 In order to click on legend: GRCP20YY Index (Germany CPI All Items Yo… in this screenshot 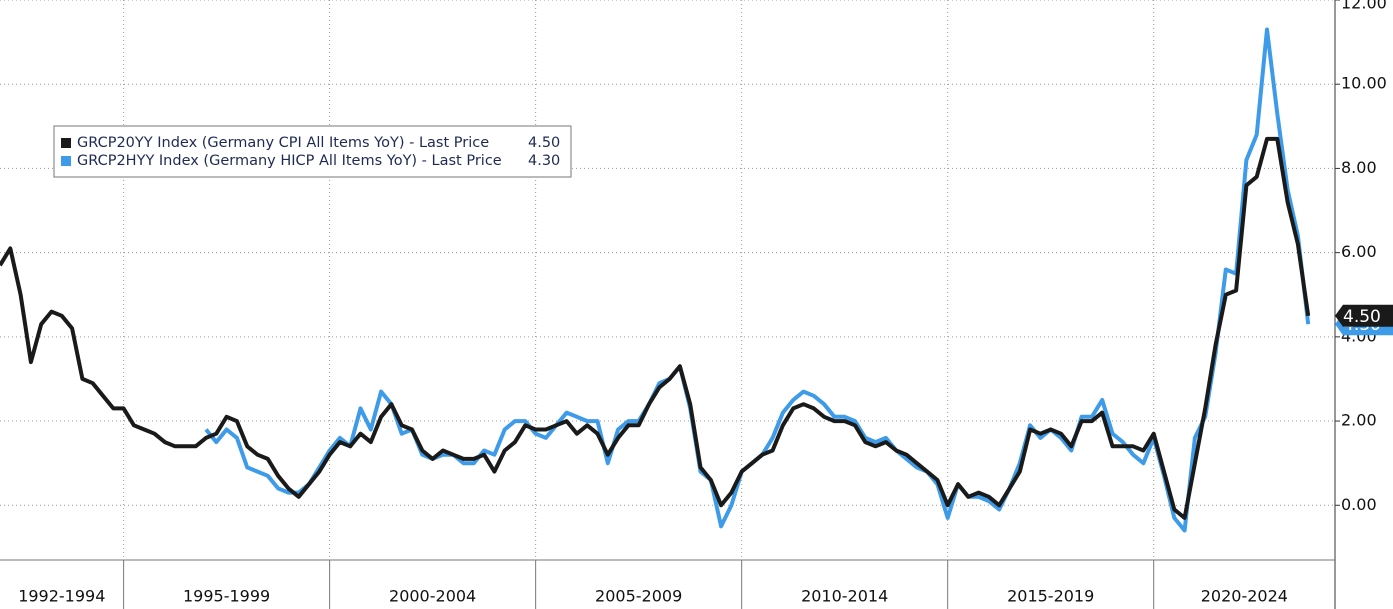, I will do `click(312, 151)`.